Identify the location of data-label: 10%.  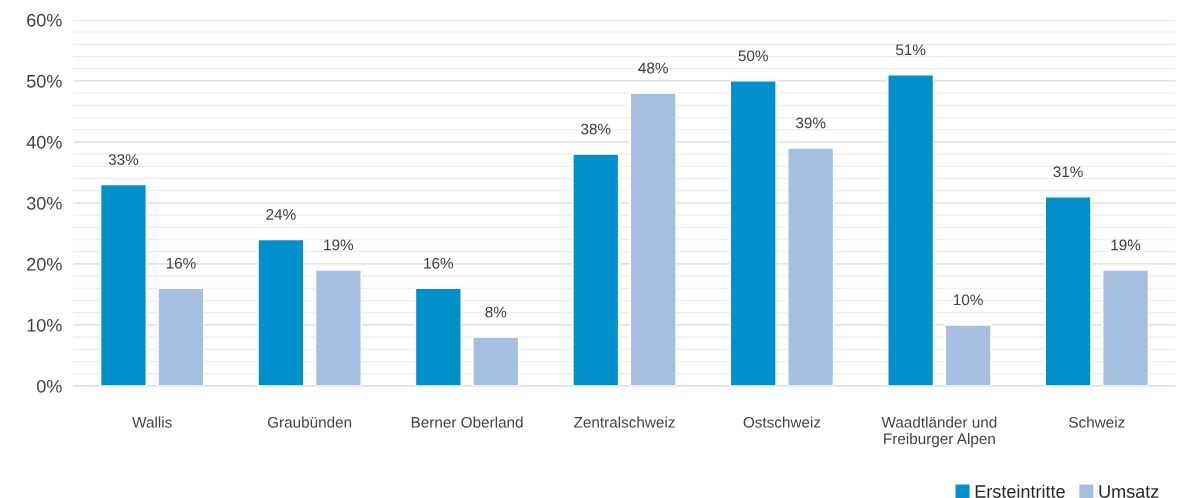
(968, 300).